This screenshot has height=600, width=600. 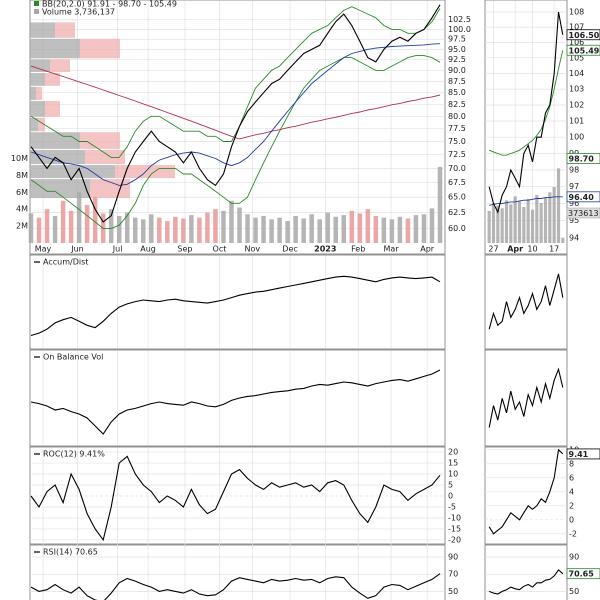 I want to click on y-tick-label: 10, so click(x=453, y=474).